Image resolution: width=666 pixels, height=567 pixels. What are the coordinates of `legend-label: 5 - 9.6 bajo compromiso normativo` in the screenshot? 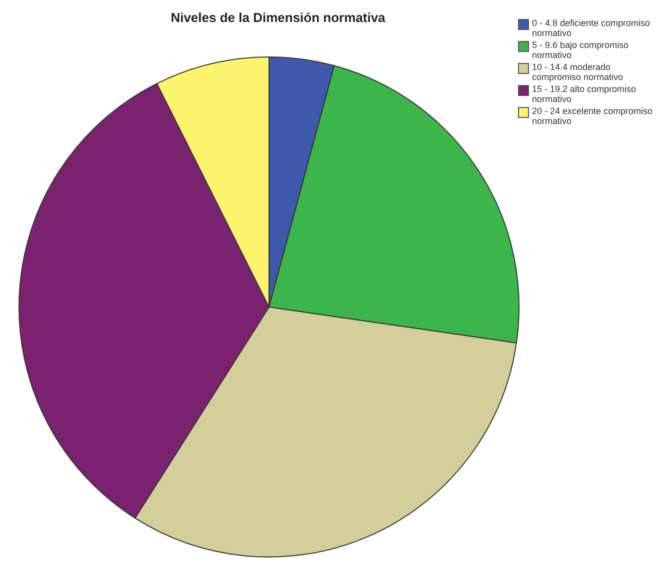 It's located at (581, 50).